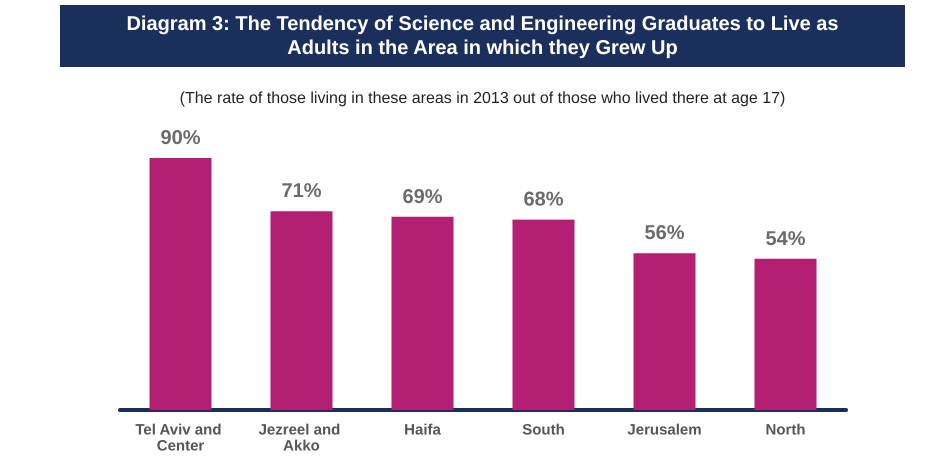 Image resolution: width=951 pixels, height=468 pixels. Describe the element at coordinates (301, 438) in the screenshot. I see `x-tick-label: Jezreel and Akko` at that location.